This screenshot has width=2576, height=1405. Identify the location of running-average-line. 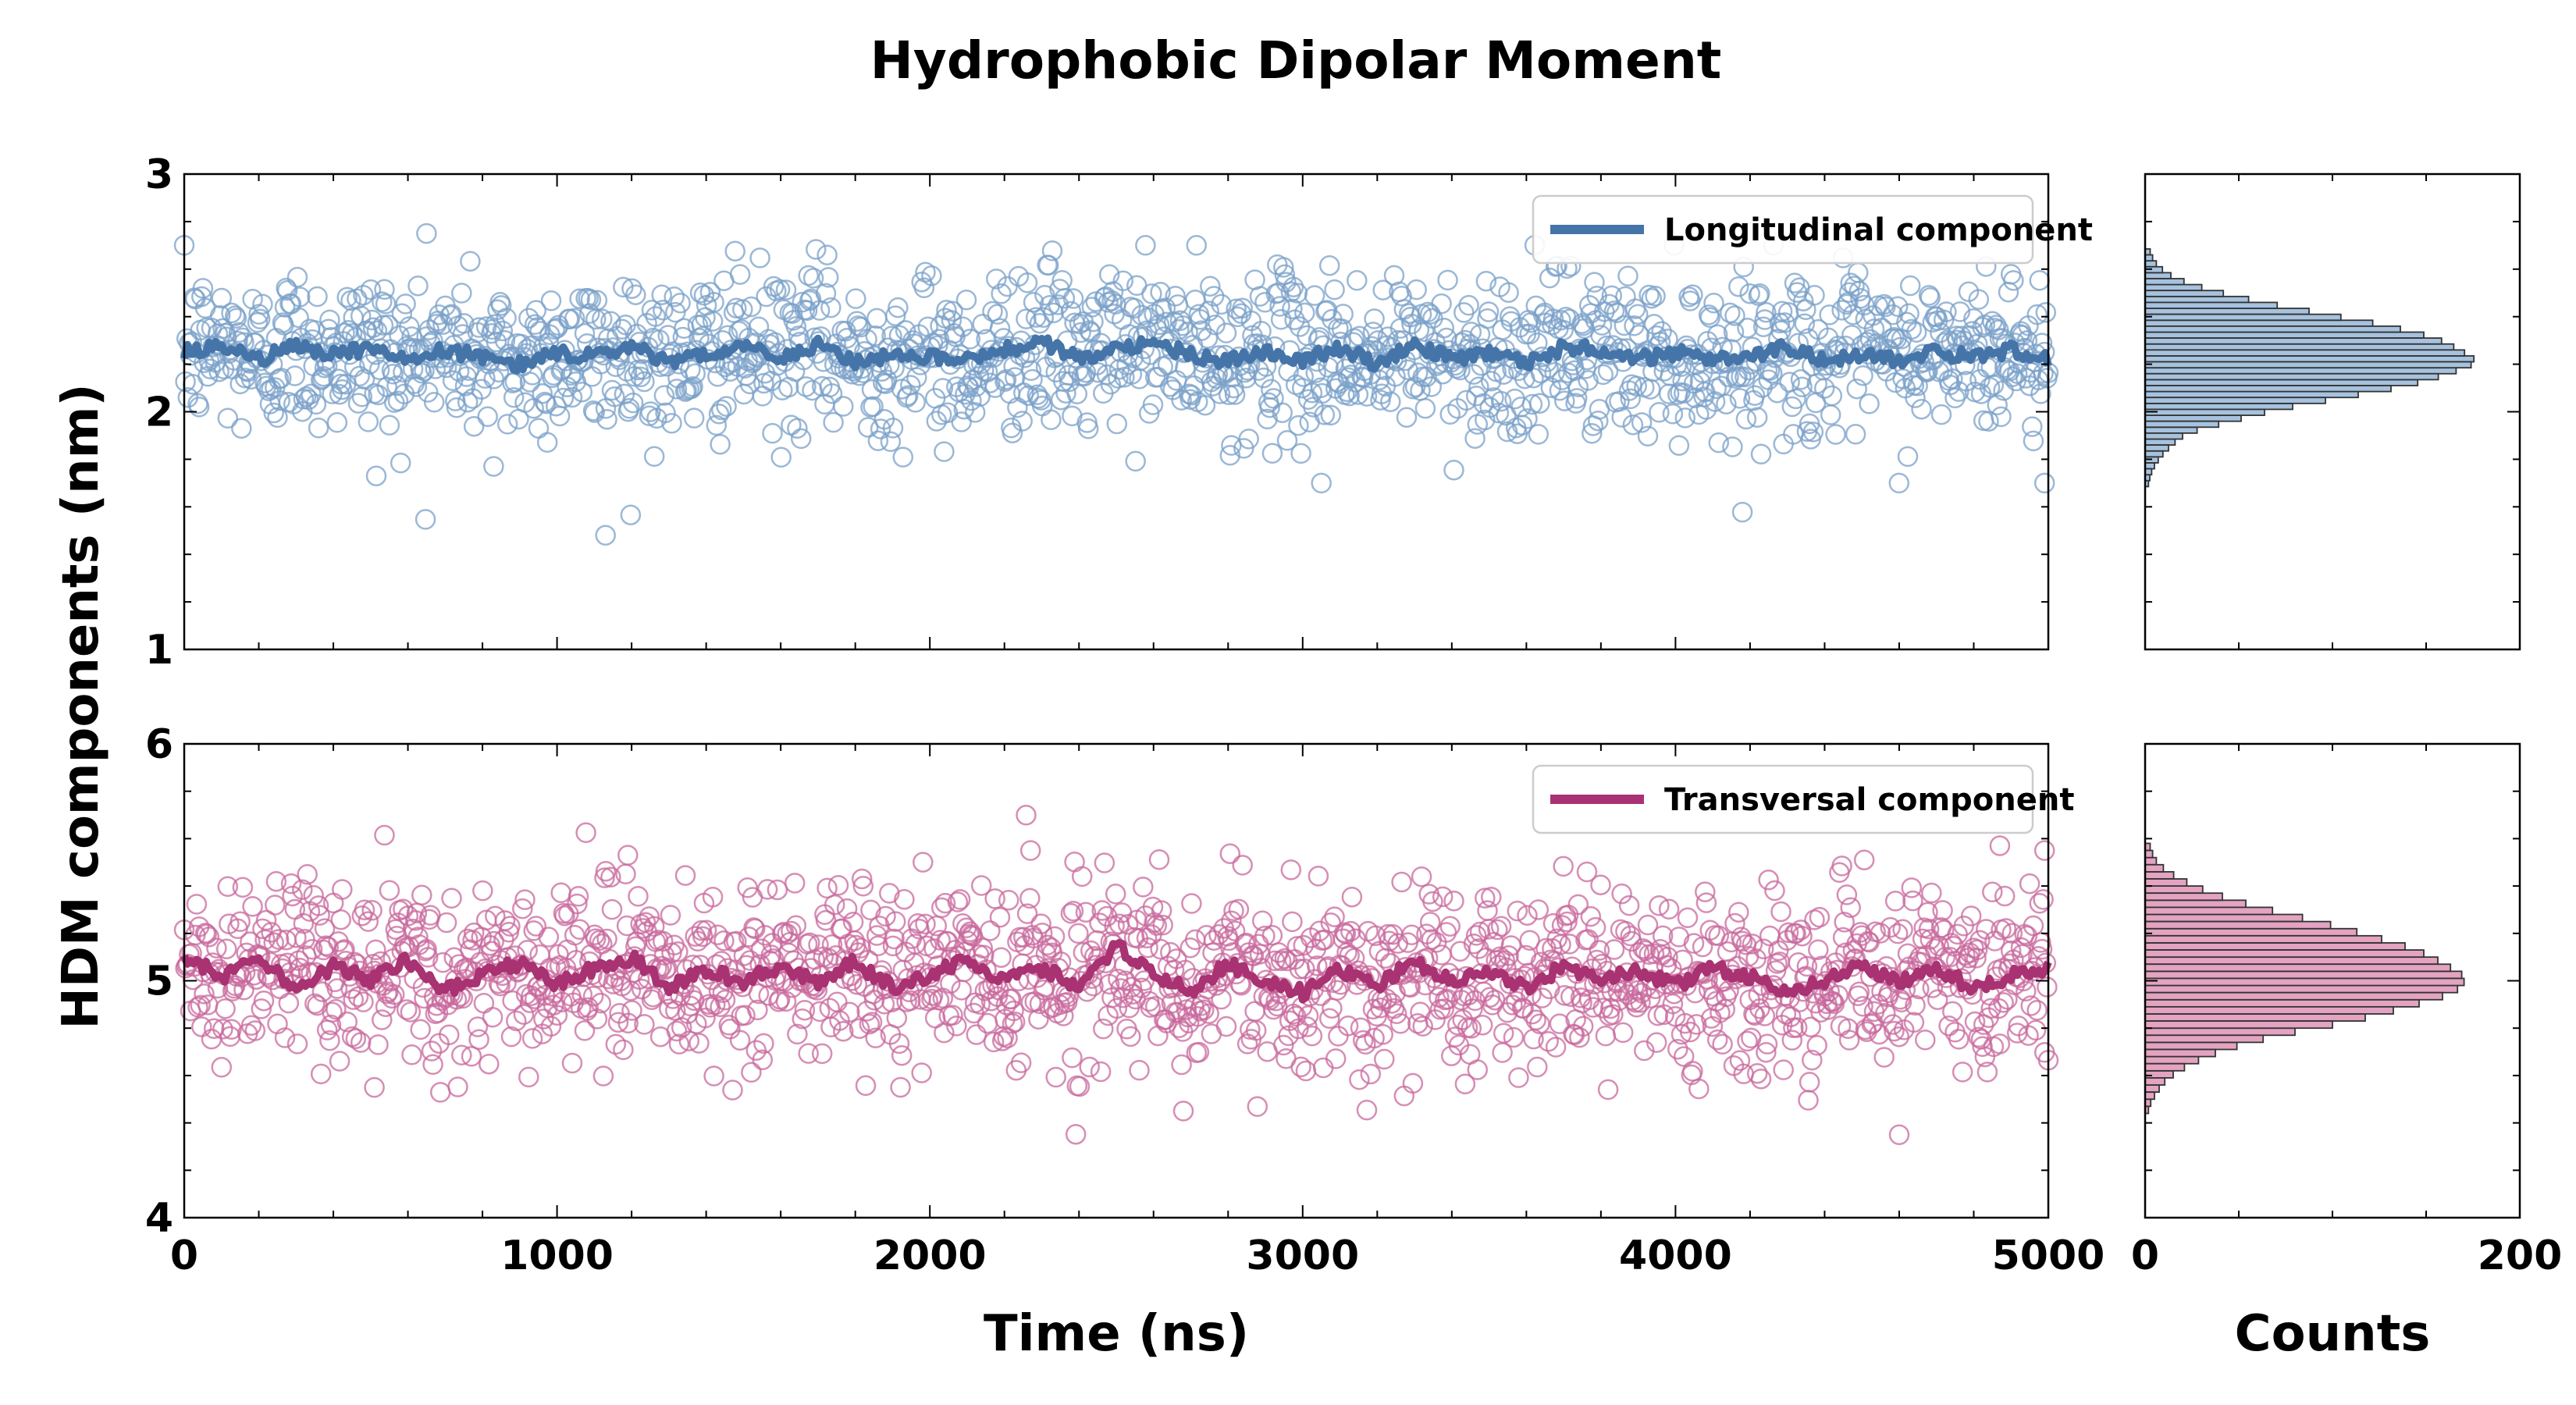
(1116, 971).